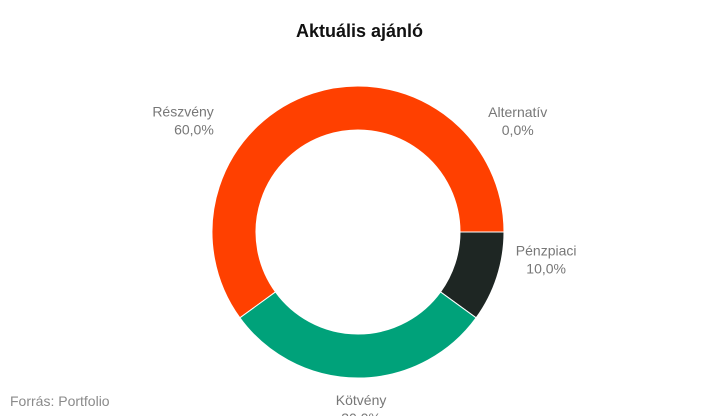 The height and width of the screenshot is (416, 719). I want to click on slice-label-kotveny: Kötvény, so click(361, 400).